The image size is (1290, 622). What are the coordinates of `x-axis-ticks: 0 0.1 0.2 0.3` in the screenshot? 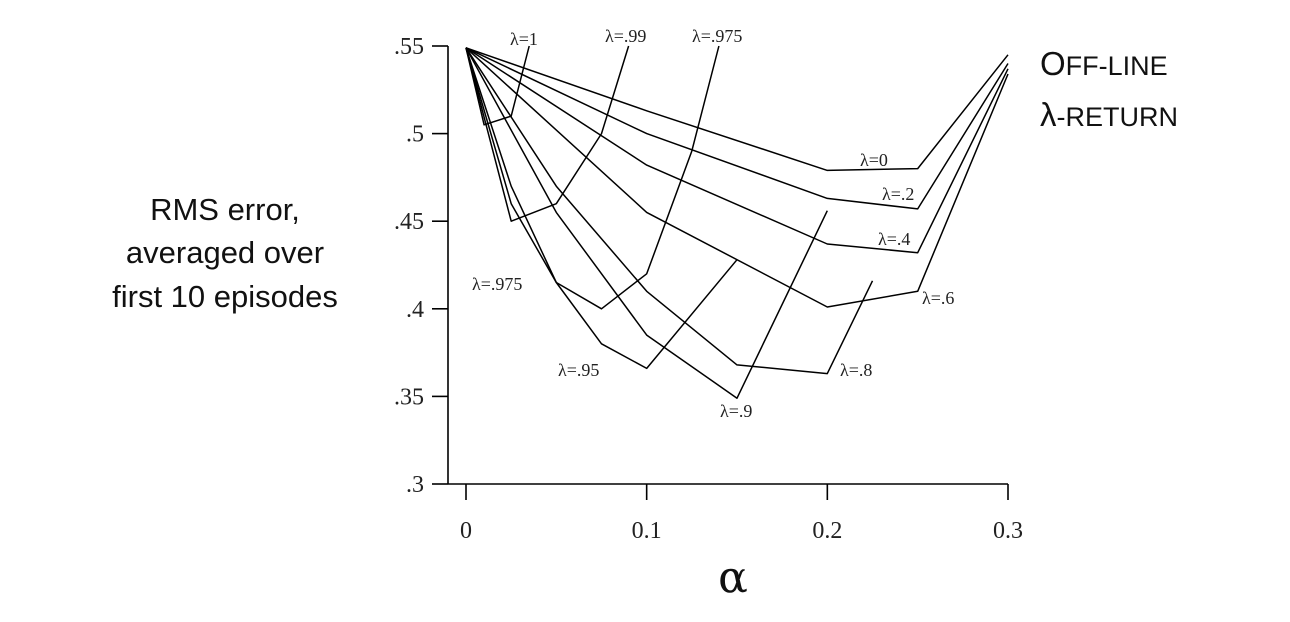 It's located at (741, 514).